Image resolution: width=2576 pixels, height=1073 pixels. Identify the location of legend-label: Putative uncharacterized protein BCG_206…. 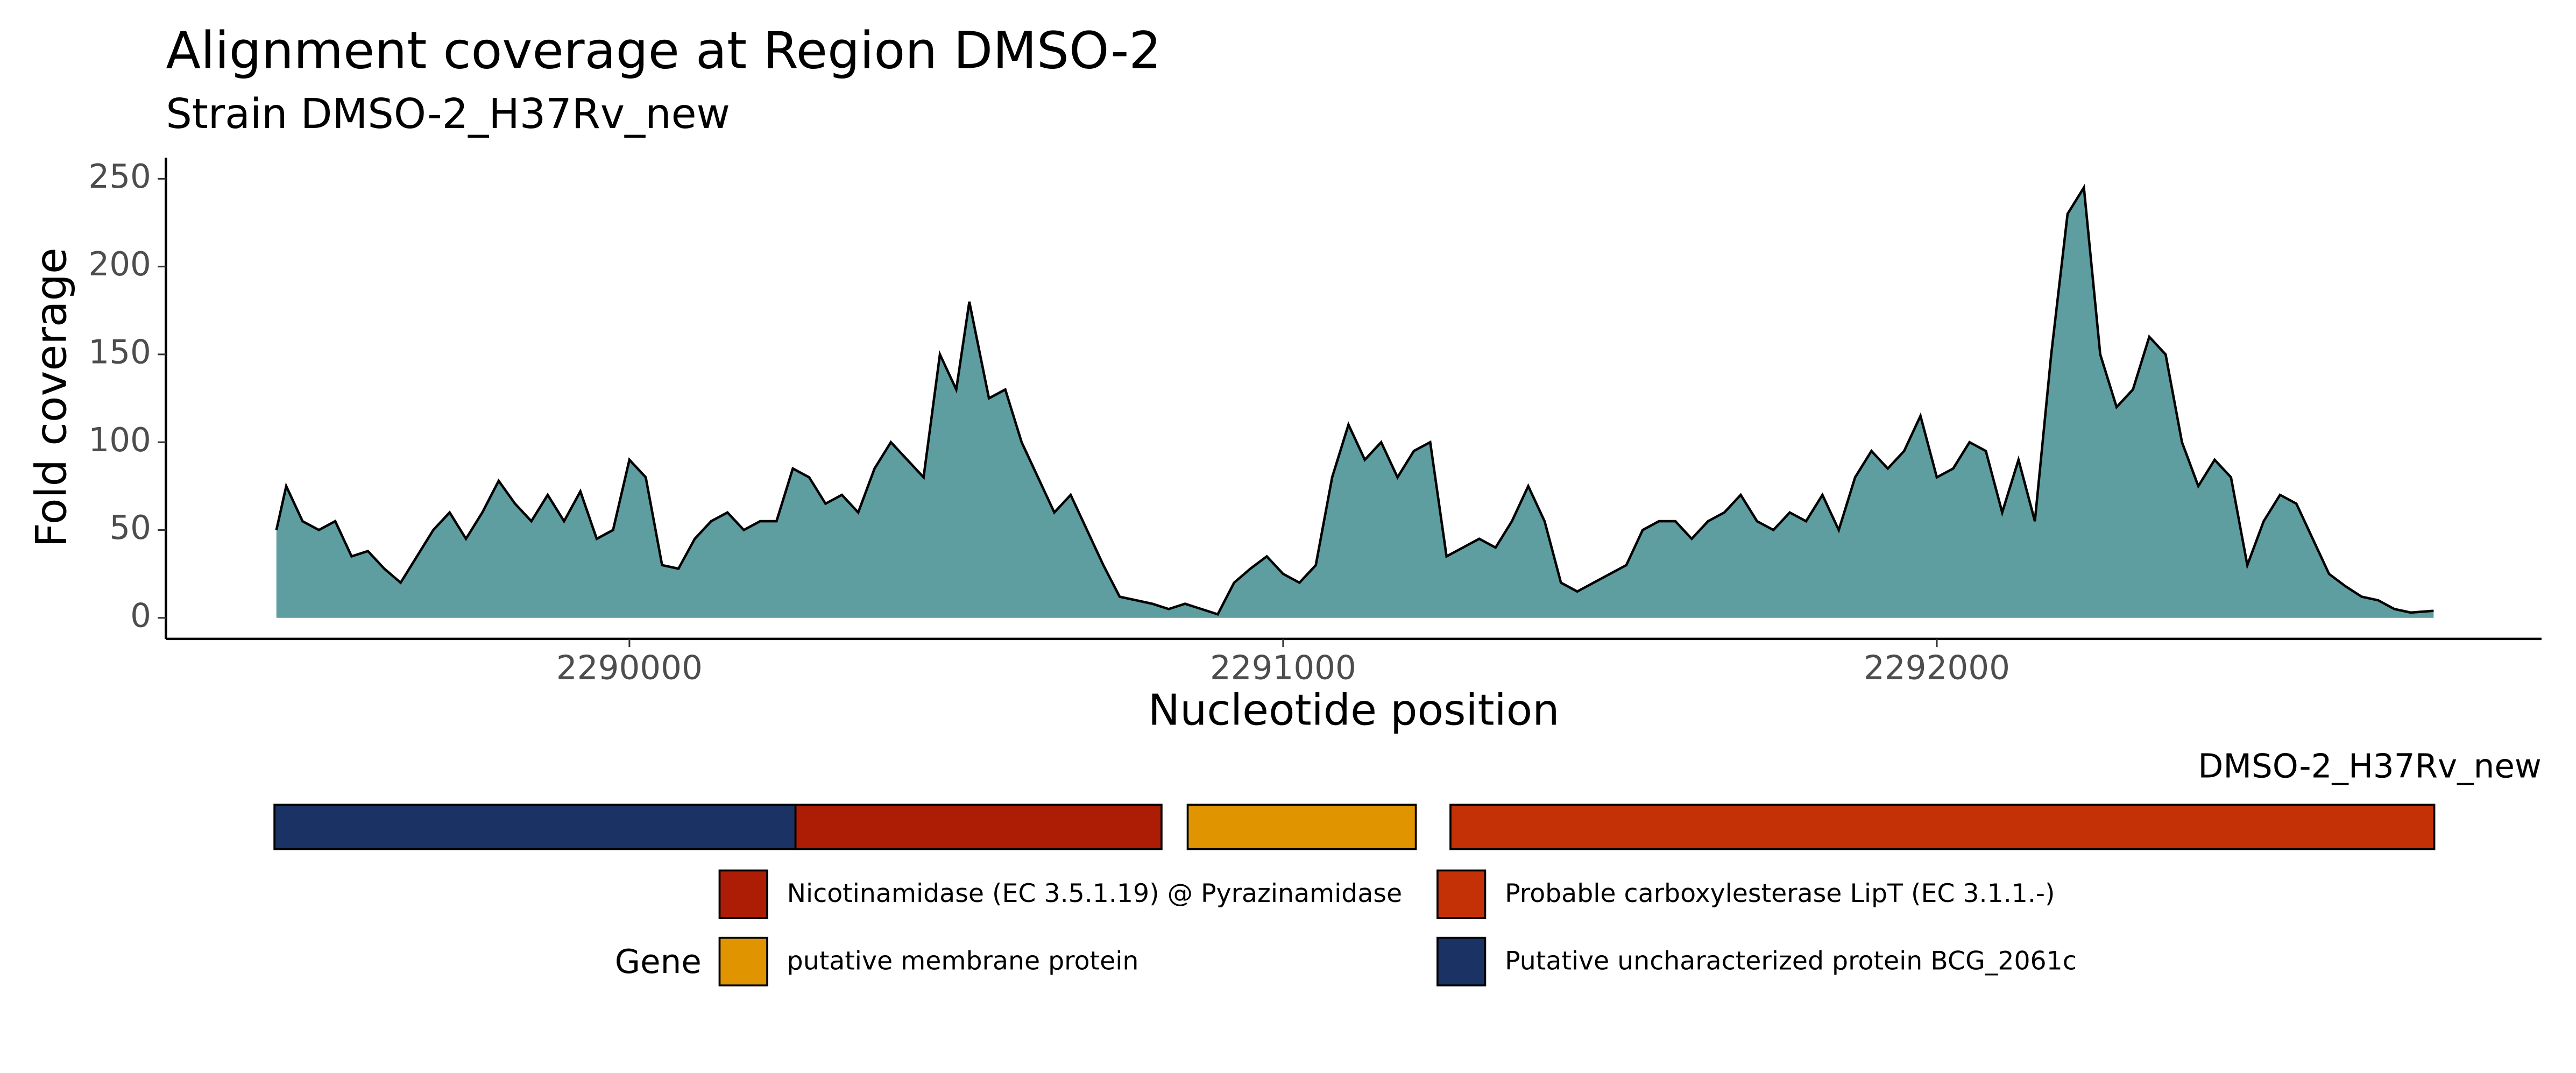
(1791, 961).